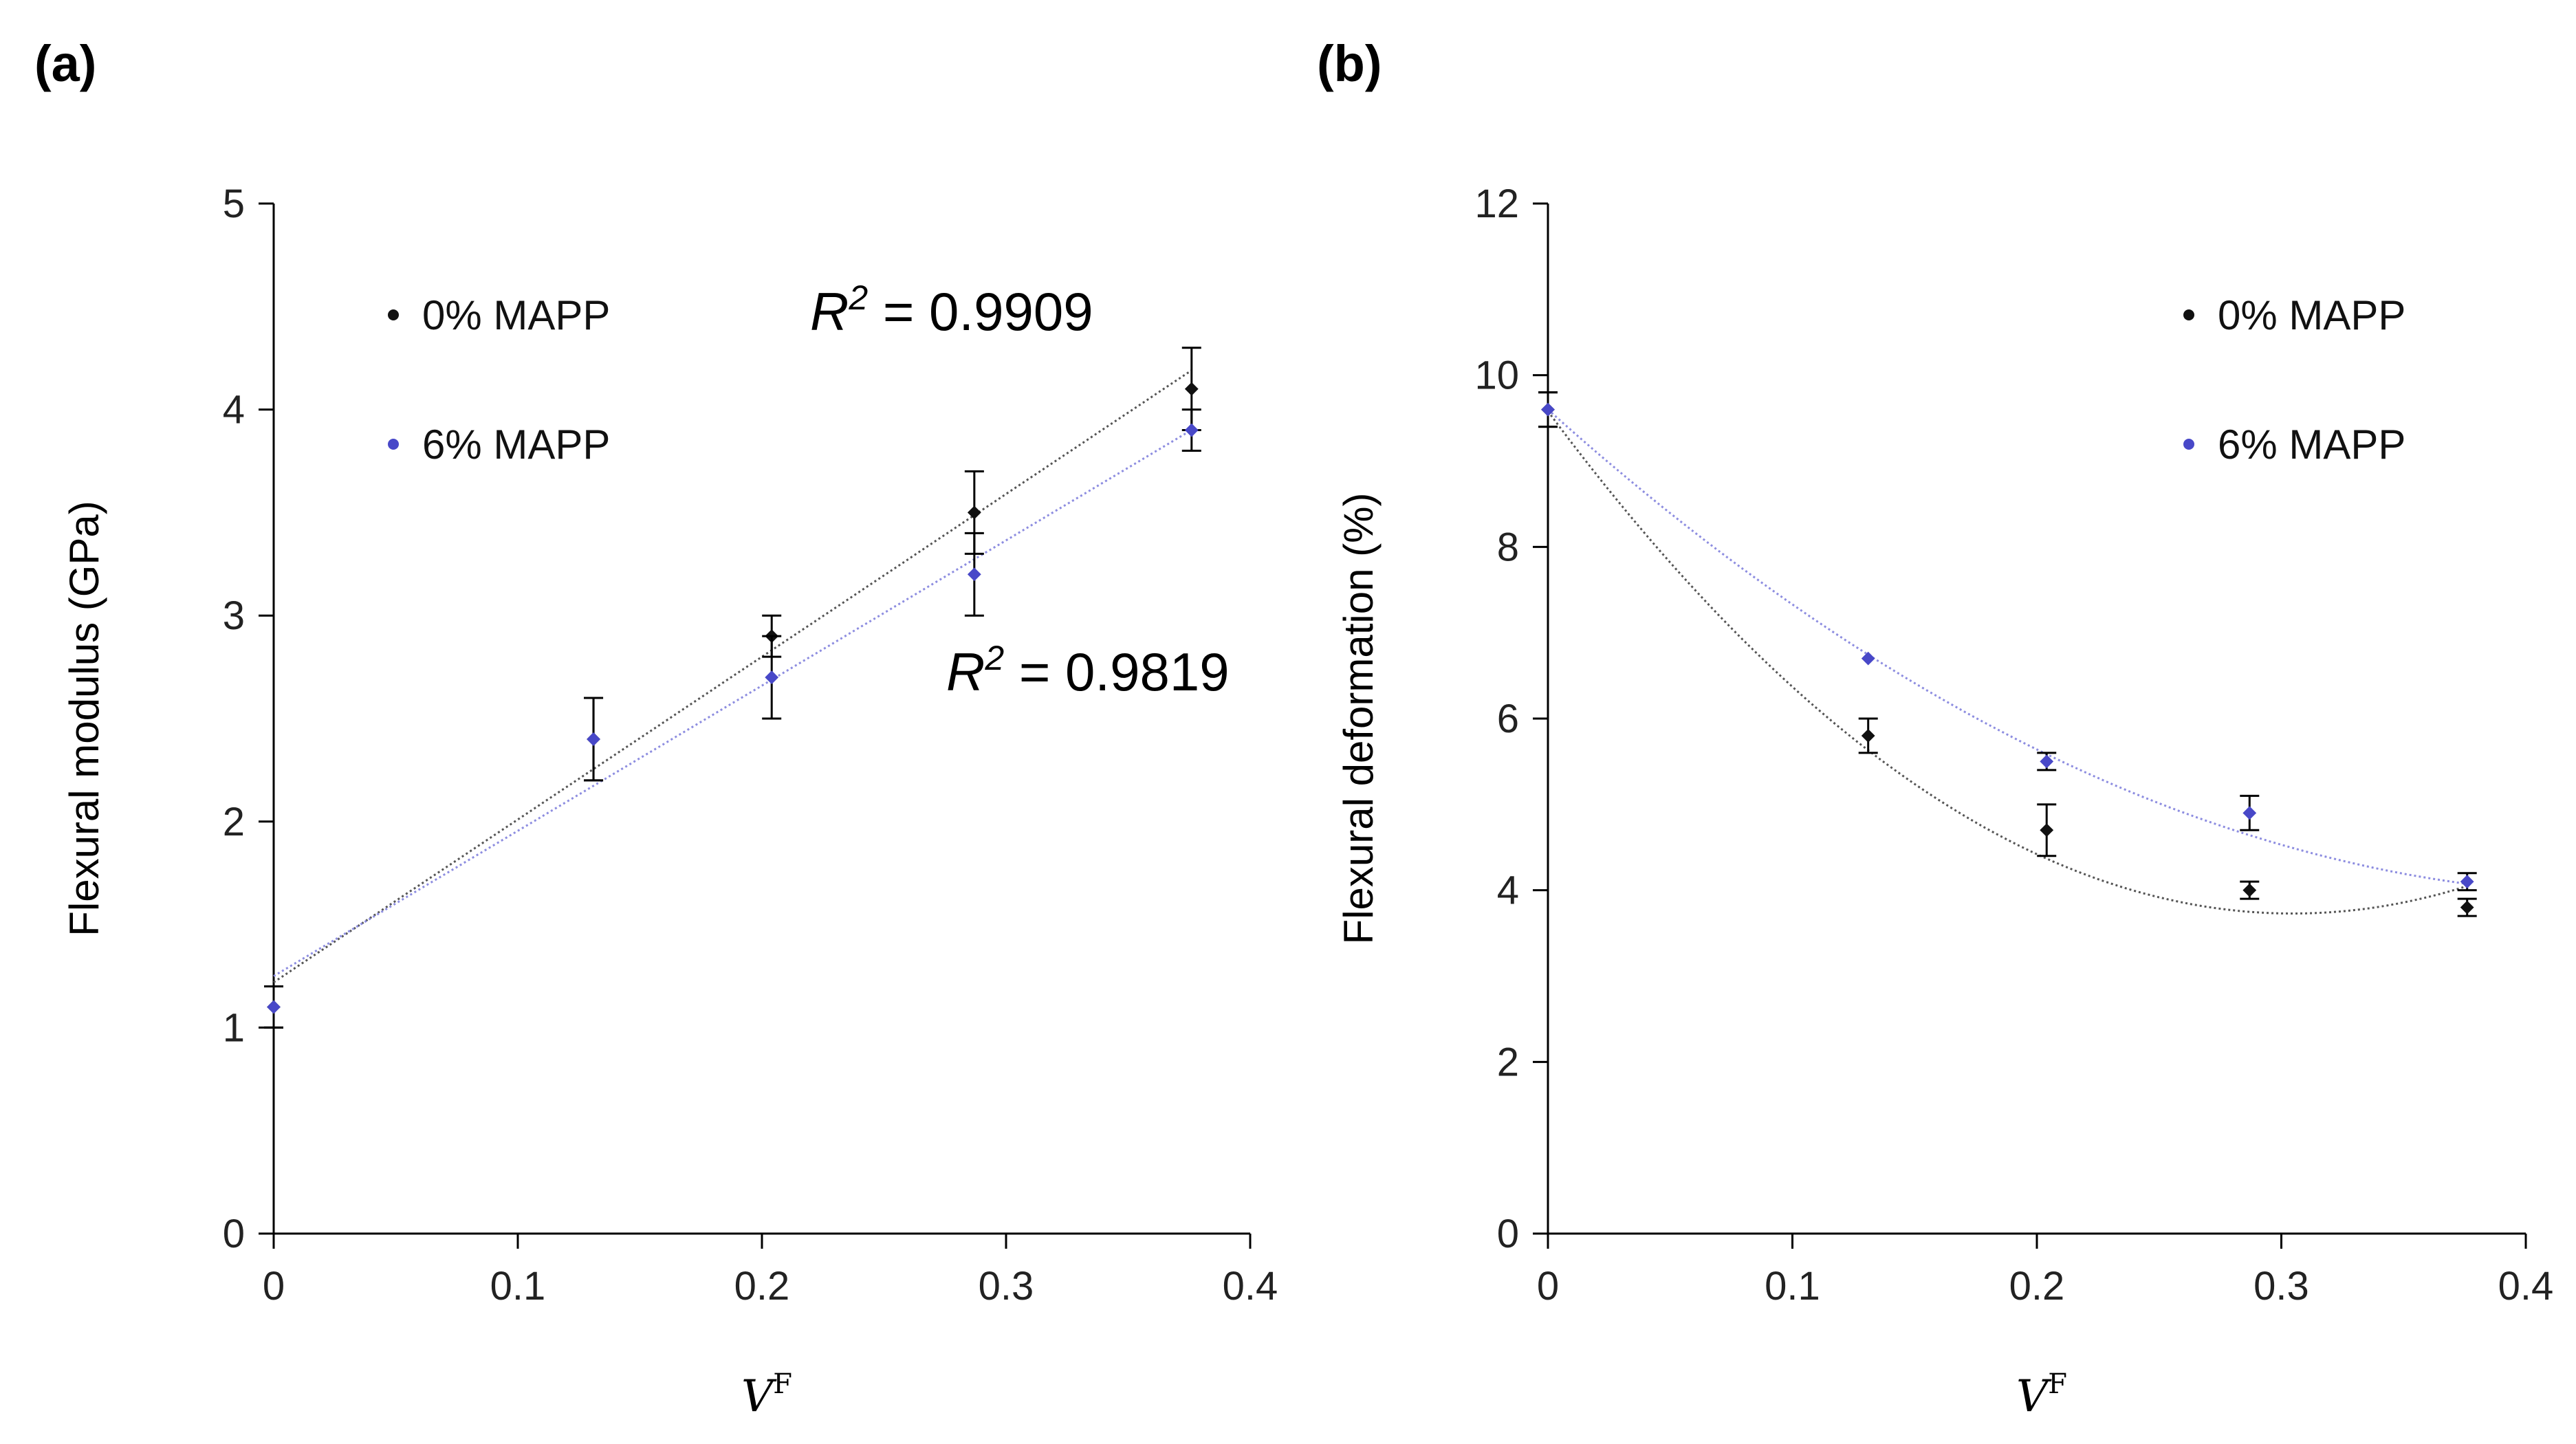  I want to click on panel-a-y-axis-label: Flexural modulus (GPa), so click(84, 719).